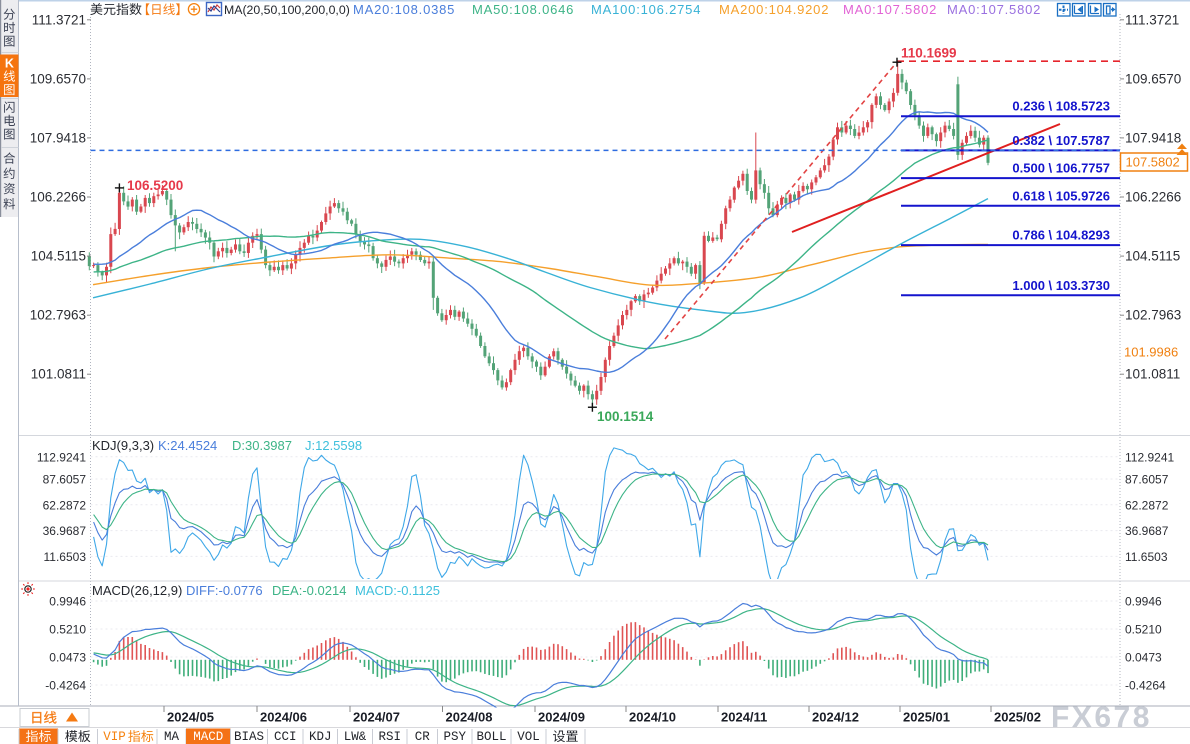  Describe the element at coordinates (1061, 235) in the screenshot. I see `svg-text: 0.786 \ 104.8293` at that location.